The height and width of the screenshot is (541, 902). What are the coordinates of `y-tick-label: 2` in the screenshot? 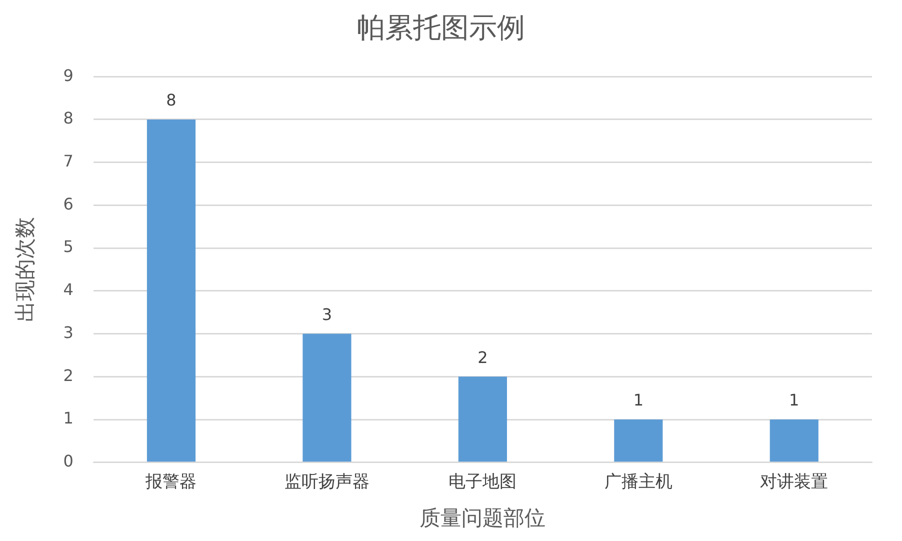 It's located at (68, 375).